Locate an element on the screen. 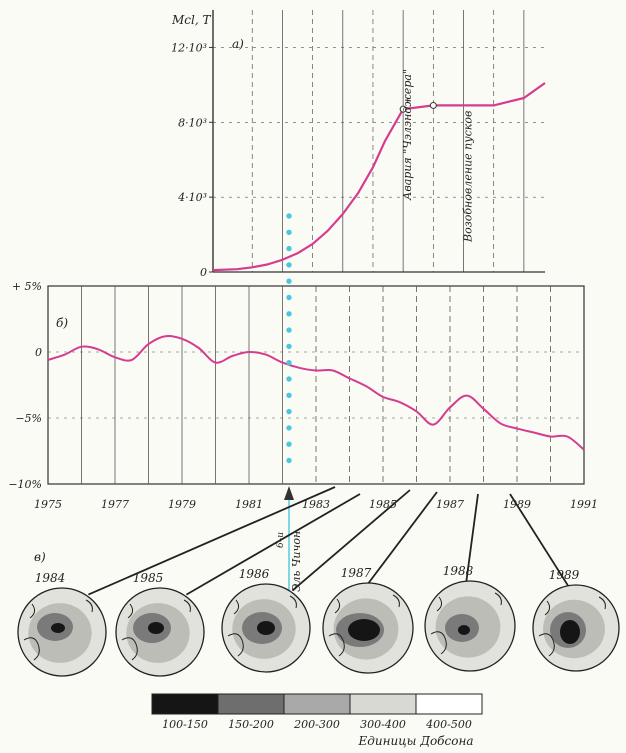 The image size is (626, 753). panel-b-x-tick-label: 1991 is located at coordinates (584, 504).